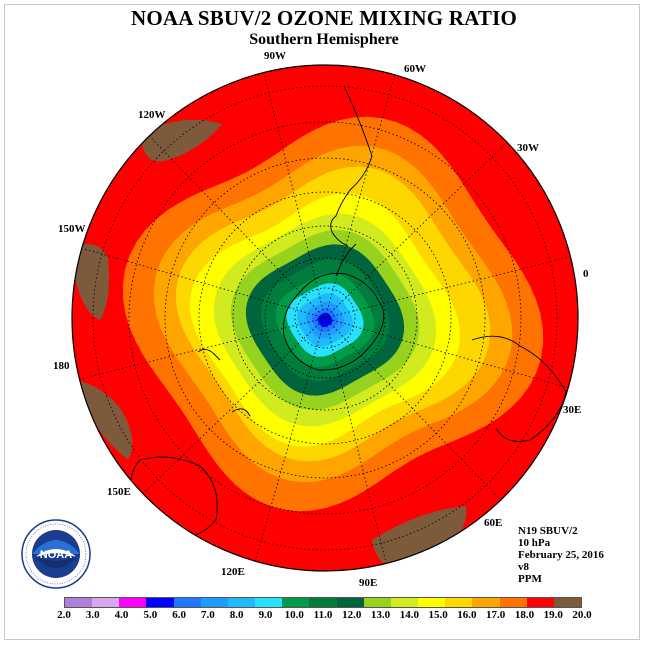  What do you see at coordinates (121, 615) in the screenshot?
I see `colorbar-tick-label: 4.0` at bounding box center [121, 615].